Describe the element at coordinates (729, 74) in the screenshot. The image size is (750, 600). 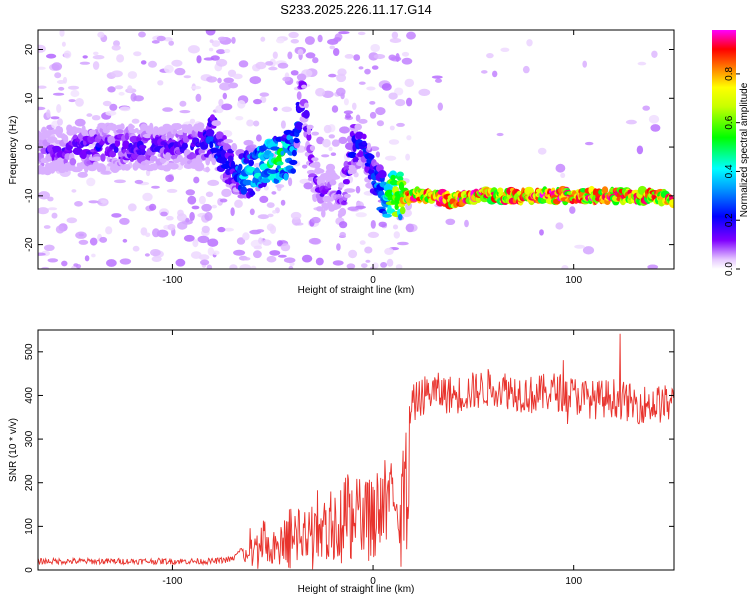
I see `colorbar-tick-label: 0.8` at that location.